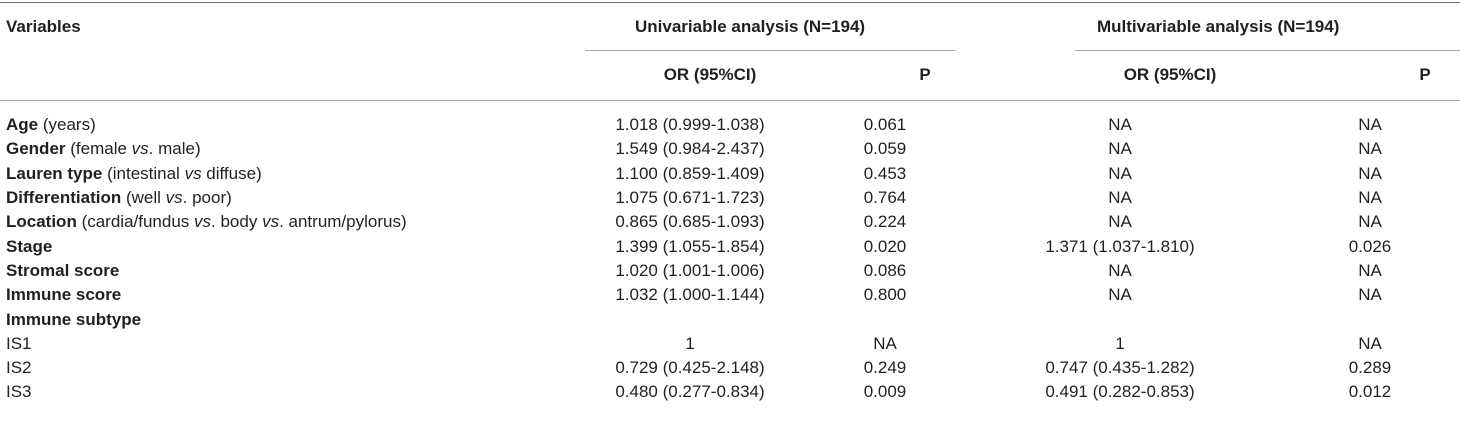 The image size is (1460, 439). Describe the element at coordinates (730, 2) in the screenshot. I see `top-rule` at that location.